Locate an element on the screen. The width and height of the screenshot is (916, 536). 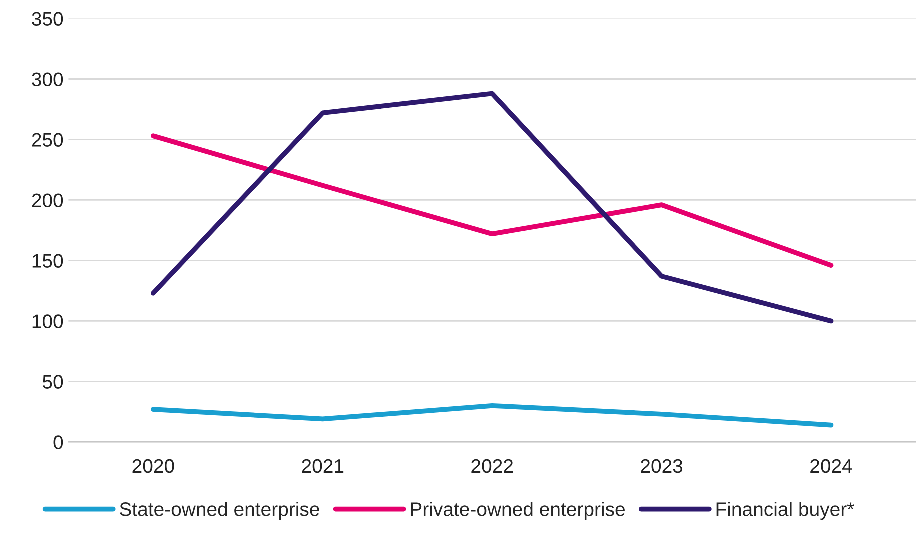
legend-label: State-owned enterprise is located at coordinates (220, 511).